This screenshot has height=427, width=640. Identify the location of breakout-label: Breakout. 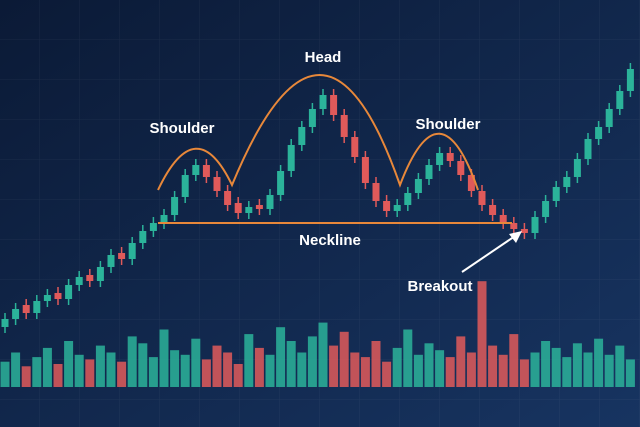
(439, 286).